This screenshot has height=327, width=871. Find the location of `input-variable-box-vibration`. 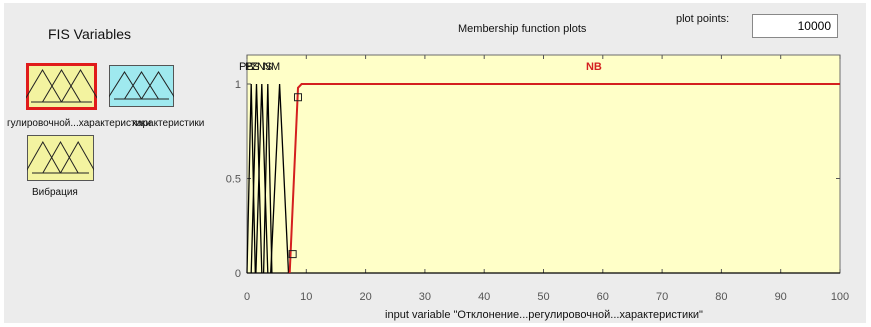

input-variable-box-vibration is located at coordinates (60, 158).